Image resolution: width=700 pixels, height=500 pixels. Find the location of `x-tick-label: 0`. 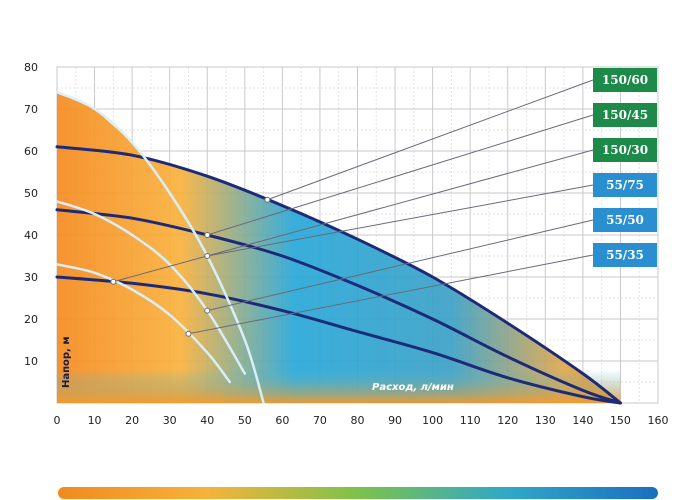

x-tick-label: 0 is located at coordinates (57, 420).